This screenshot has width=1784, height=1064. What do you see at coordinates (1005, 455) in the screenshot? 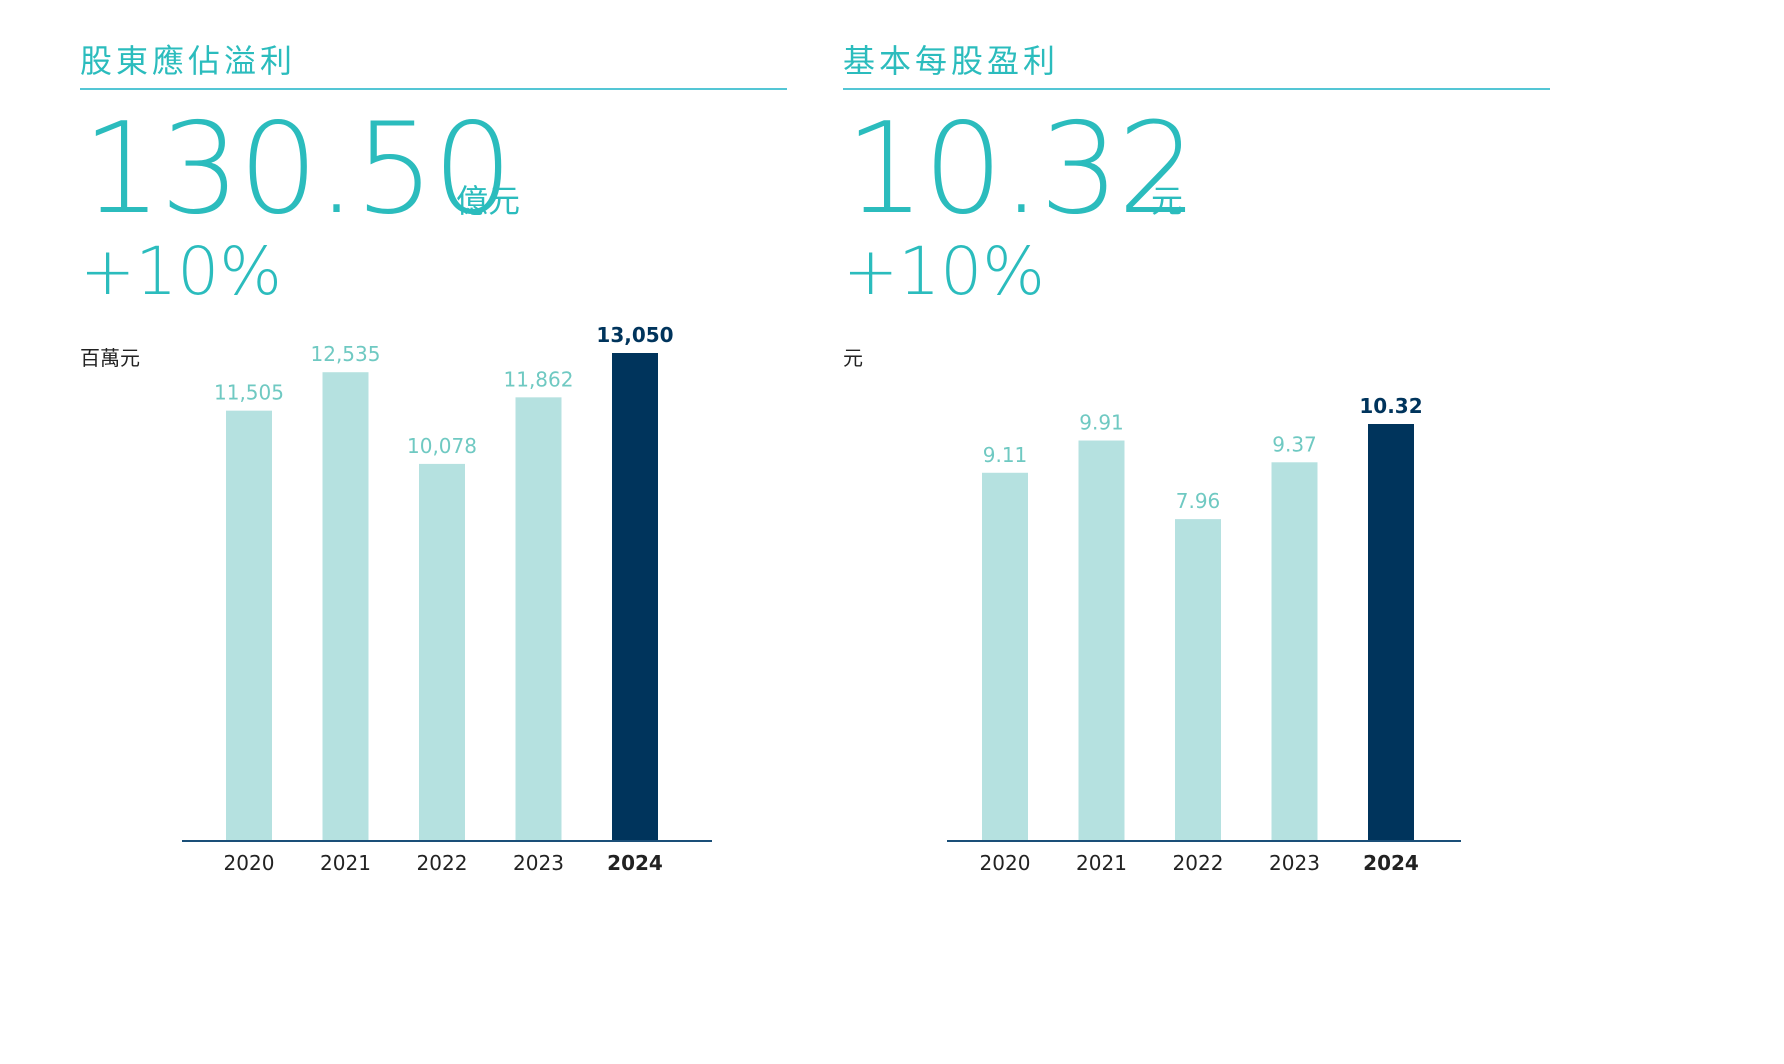
I see `data-label-2020: 9.11` at bounding box center [1005, 455].